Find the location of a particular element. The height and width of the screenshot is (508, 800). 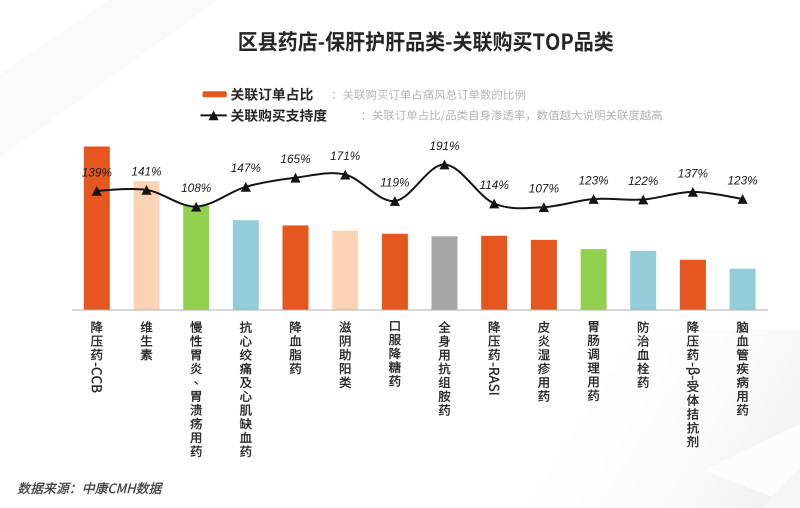

svg-text: 171% is located at coordinates (345, 156).